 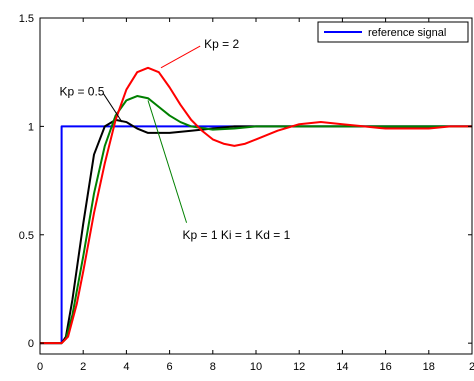 I want to click on annotation-kp-2-label: Kp = 2, so click(x=221, y=44).